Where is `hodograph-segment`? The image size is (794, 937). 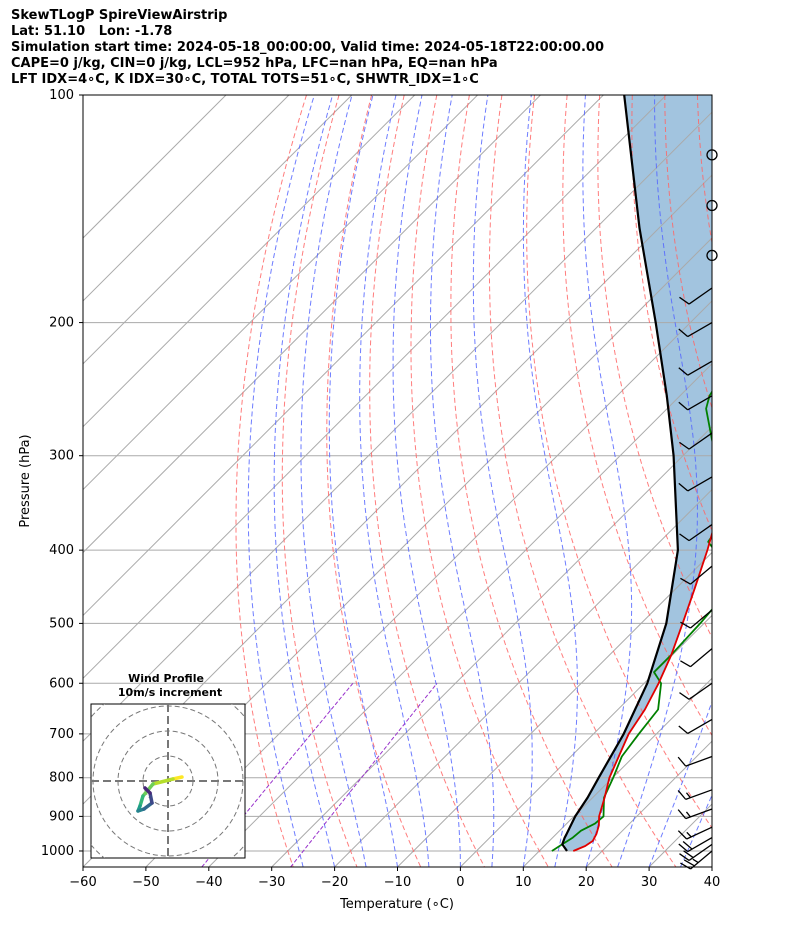 hodograph-segment is located at coordinates (163, 781).